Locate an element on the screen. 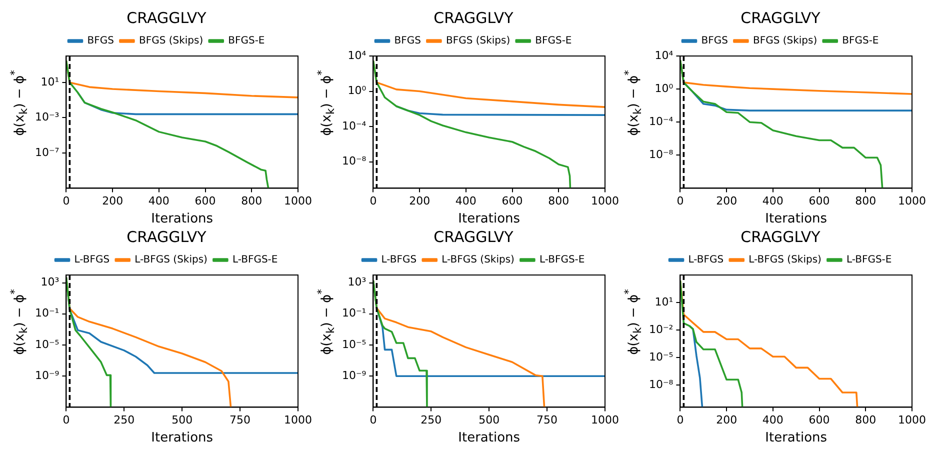 The image size is (937, 454). y-tick-label: 10⁻³ is located at coordinates (47, 117).